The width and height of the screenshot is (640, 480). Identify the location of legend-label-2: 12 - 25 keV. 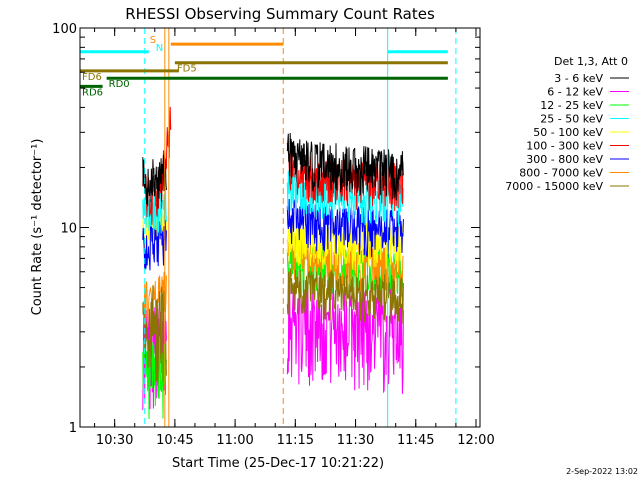
(571, 105).